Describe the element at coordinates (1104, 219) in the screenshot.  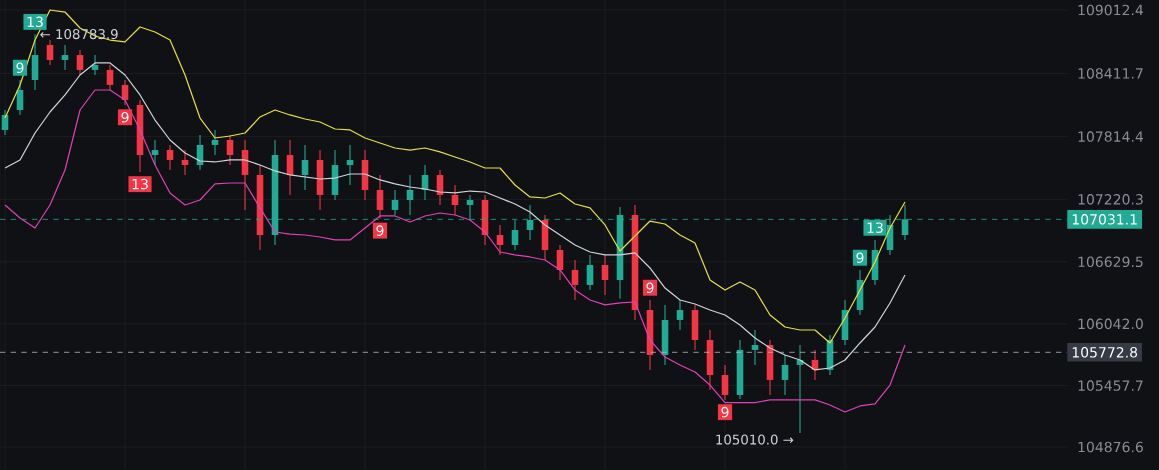
I see `ref-line-label: 107031.1` at that location.